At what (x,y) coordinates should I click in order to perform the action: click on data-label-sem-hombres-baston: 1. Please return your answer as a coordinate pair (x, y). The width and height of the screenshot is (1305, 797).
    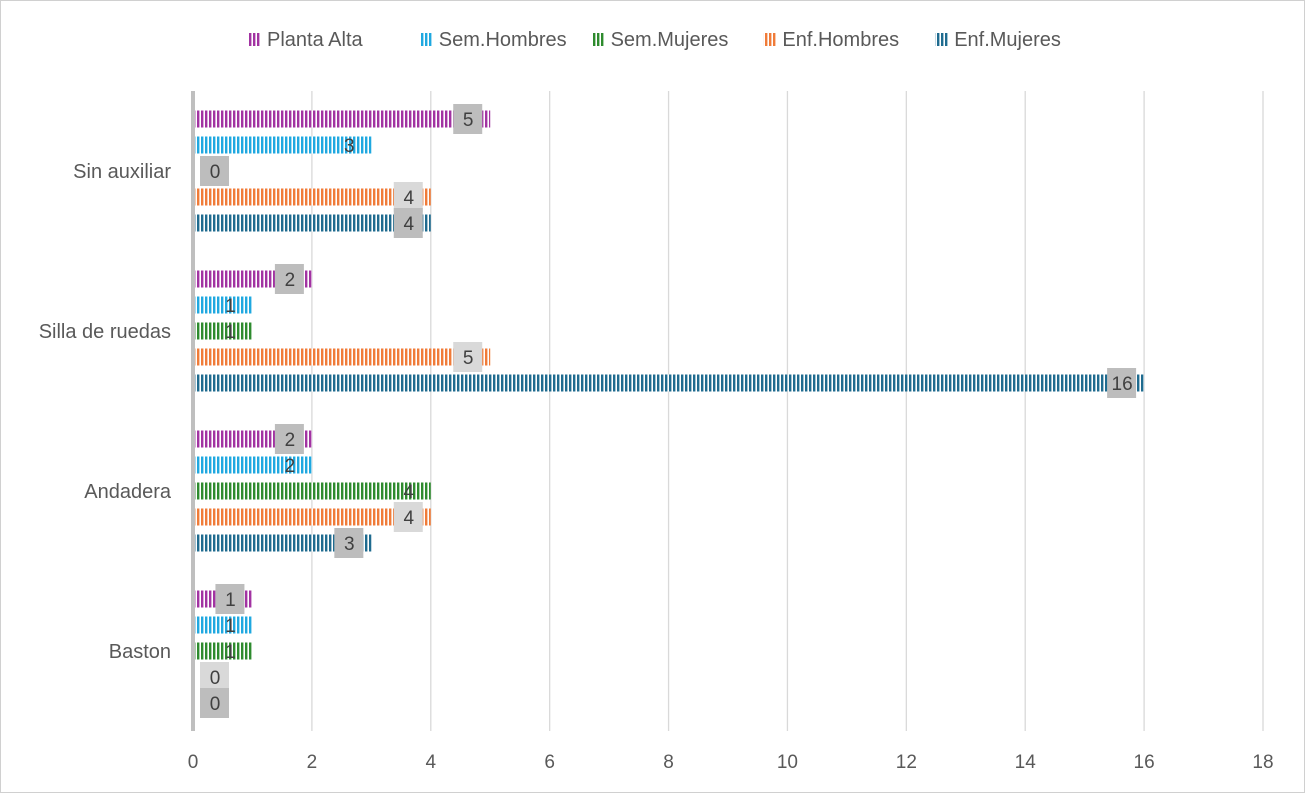
    Looking at the image, I should click on (230, 626).